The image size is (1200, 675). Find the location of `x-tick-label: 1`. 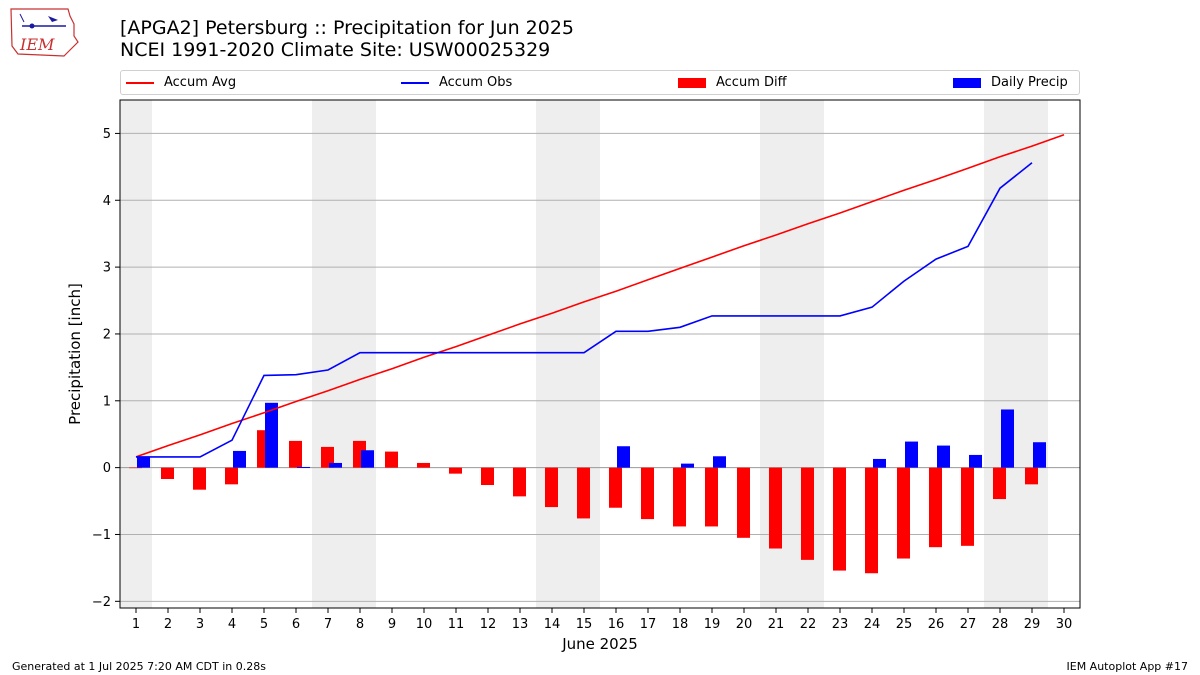

x-tick-label: 1 is located at coordinates (136, 624).